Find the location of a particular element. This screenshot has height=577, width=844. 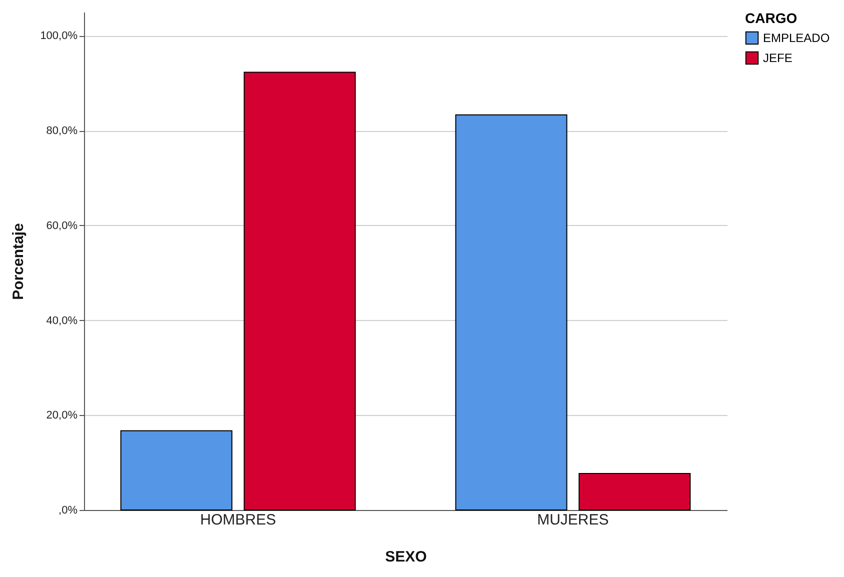

y-tick-label: 80,0% is located at coordinates (62, 131).